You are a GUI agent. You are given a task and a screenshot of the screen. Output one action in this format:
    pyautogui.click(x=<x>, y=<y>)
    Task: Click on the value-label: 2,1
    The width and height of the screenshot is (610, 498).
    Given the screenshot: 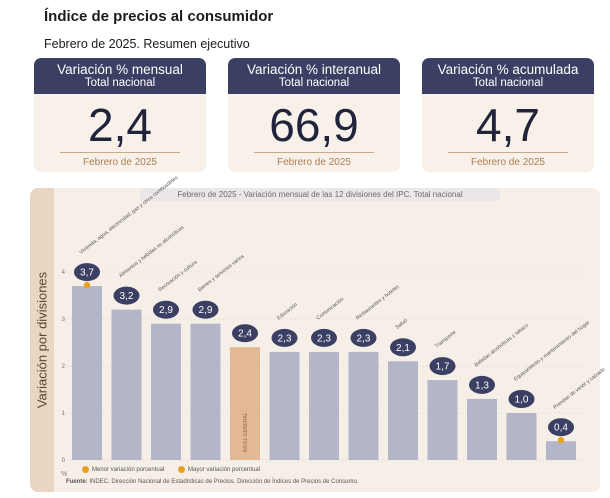 What is the action you would take?
    pyautogui.click(x=403, y=348)
    